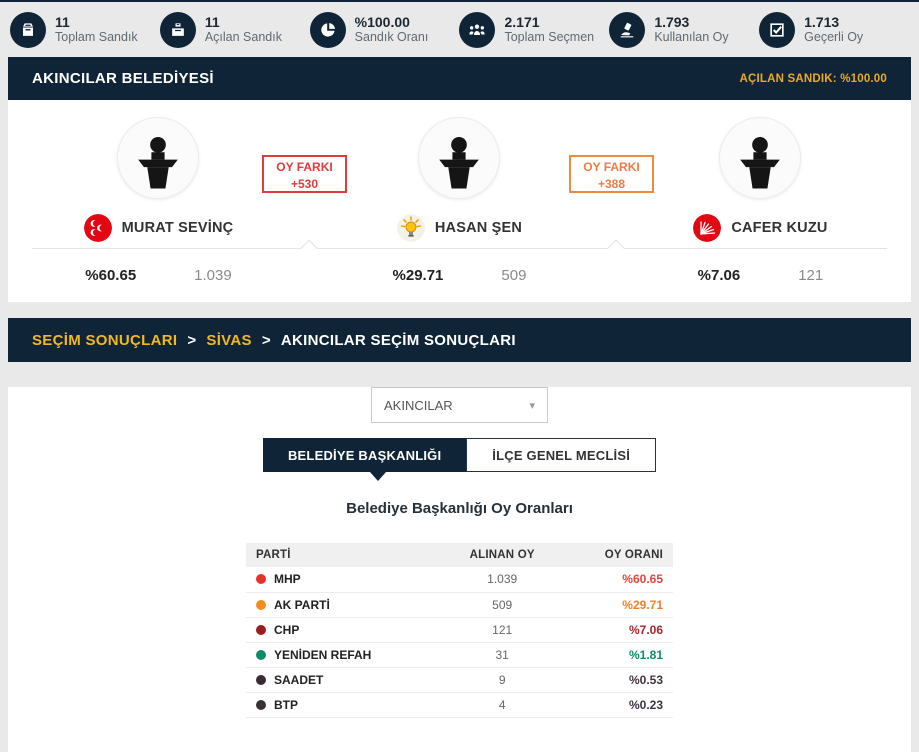 Image resolution: width=919 pixels, height=752 pixels. I want to click on stat-total-voters: 2.171 Toplam Seçmen, so click(534, 29).